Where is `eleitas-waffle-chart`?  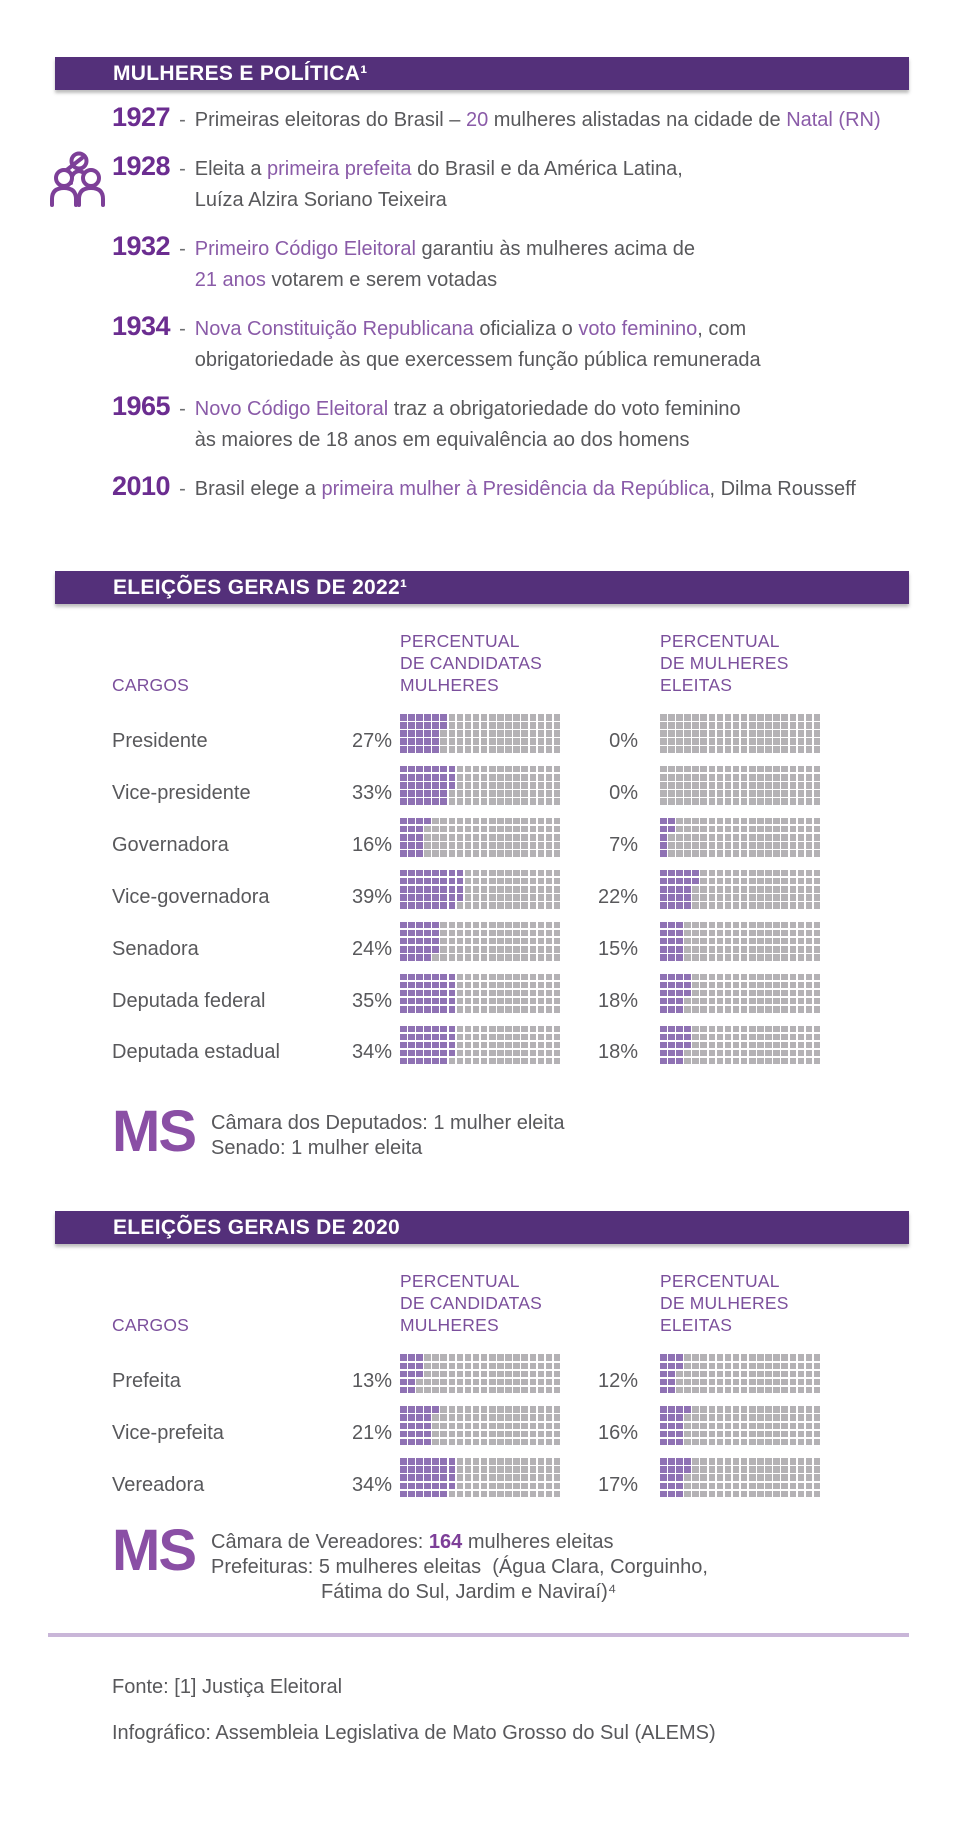 eleitas-waffle-chart is located at coordinates (740, 941).